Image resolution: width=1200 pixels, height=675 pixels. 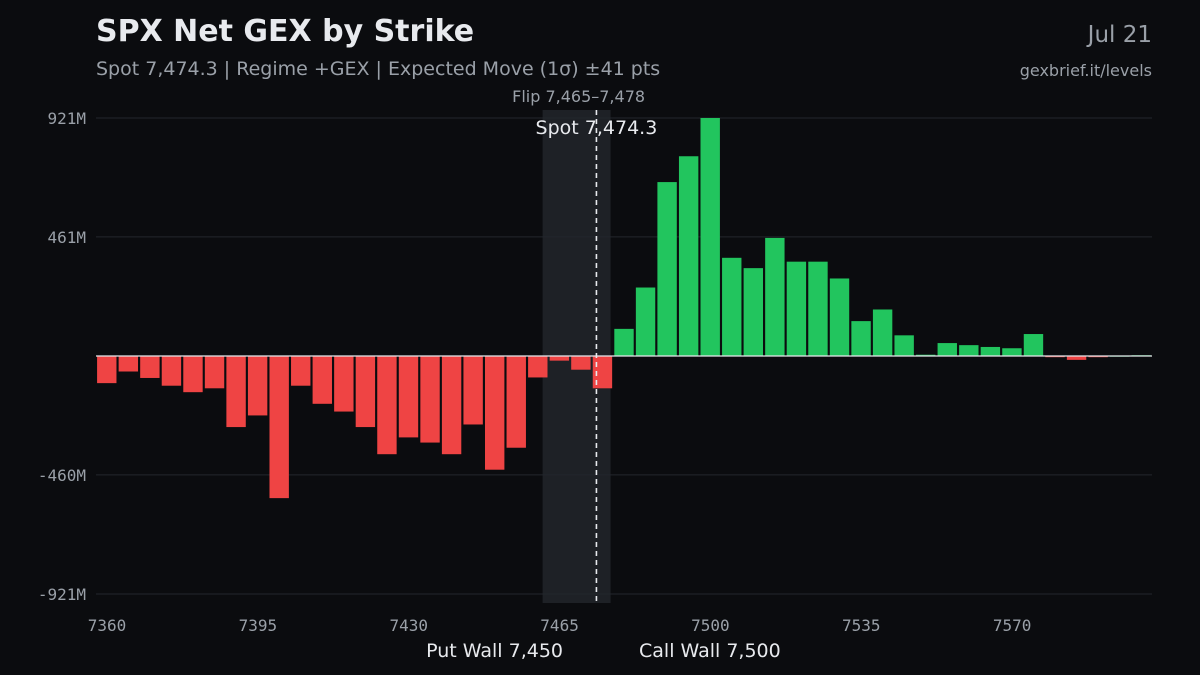 I want to click on y-tick-label: -921M, so click(x=62, y=594).